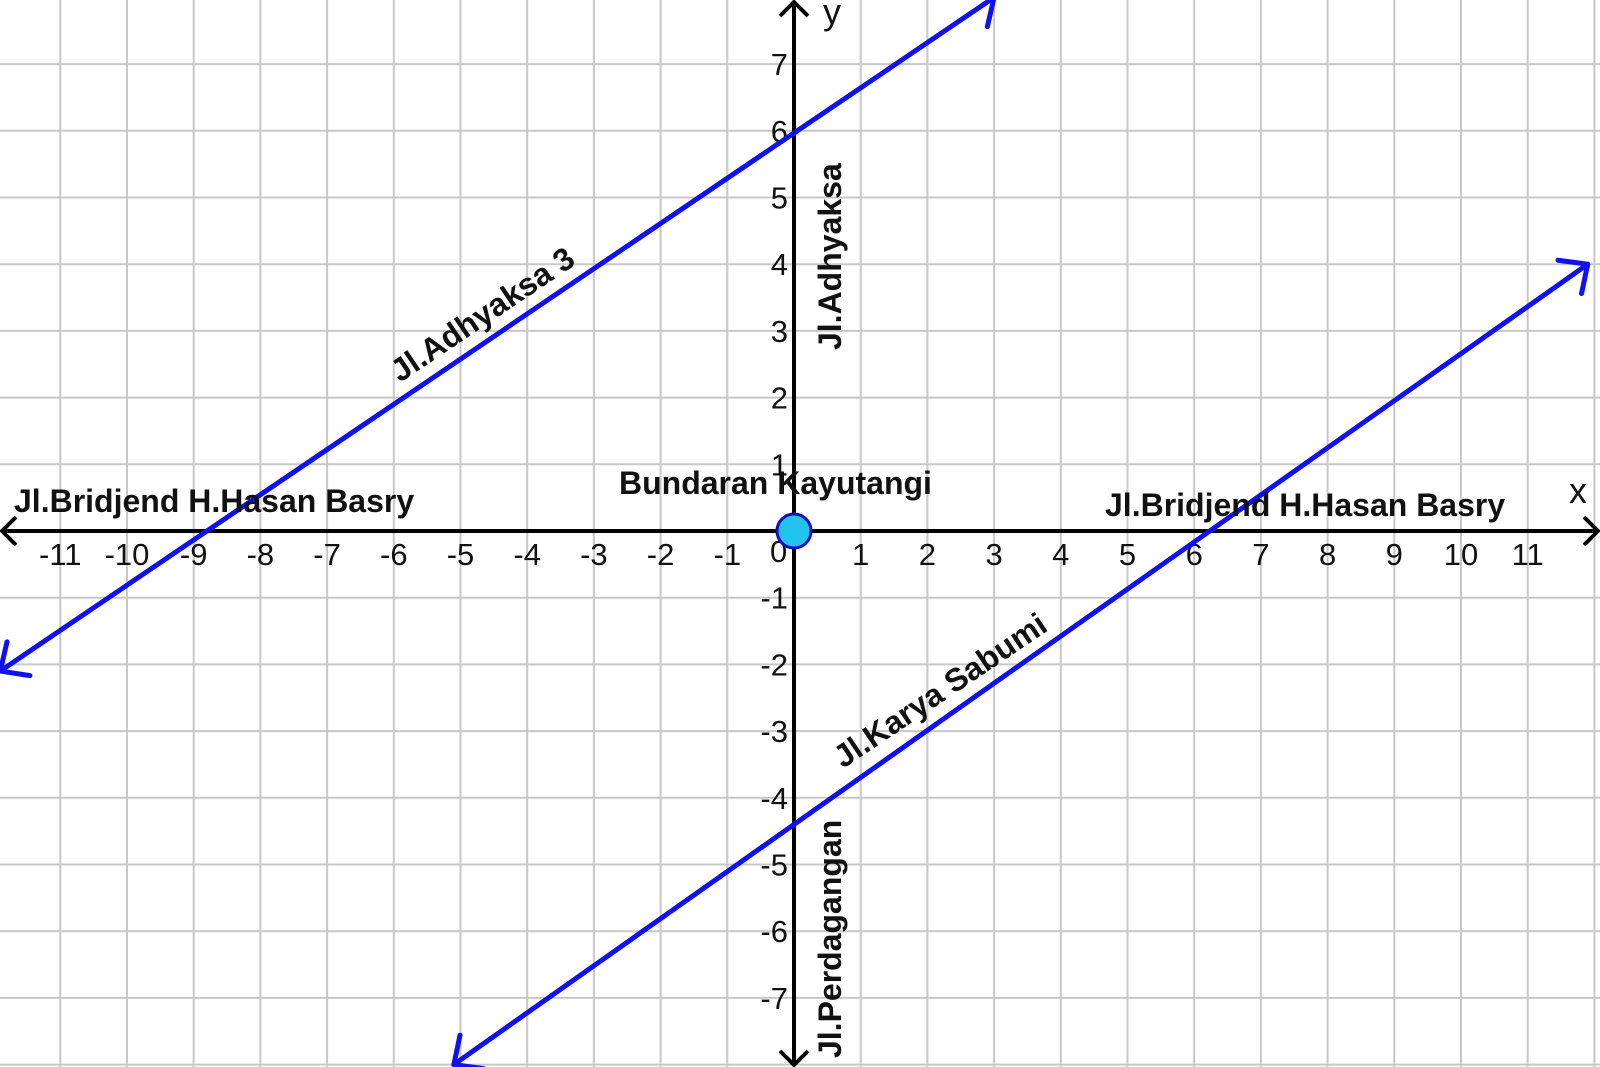 This screenshot has height=1067, width=1600. Describe the element at coordinates (927, 554) in the screenshot. I see `x-tick-label: 2` at that location.